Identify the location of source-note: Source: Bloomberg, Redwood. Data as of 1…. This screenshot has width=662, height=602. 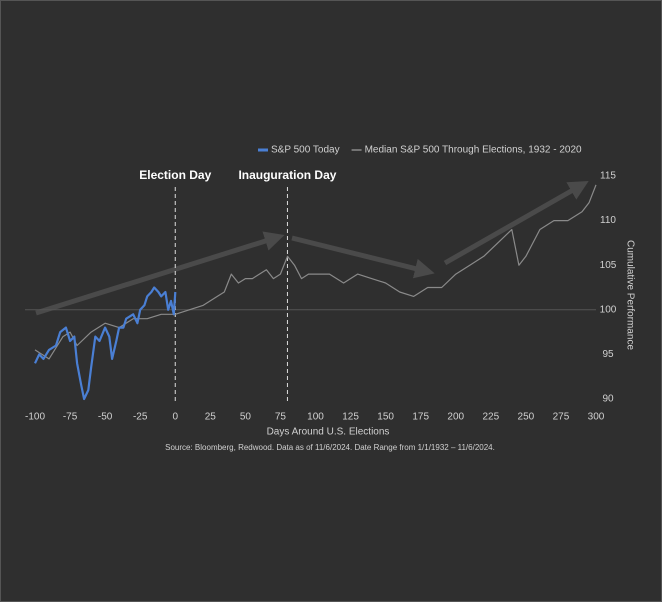
(330, 447).